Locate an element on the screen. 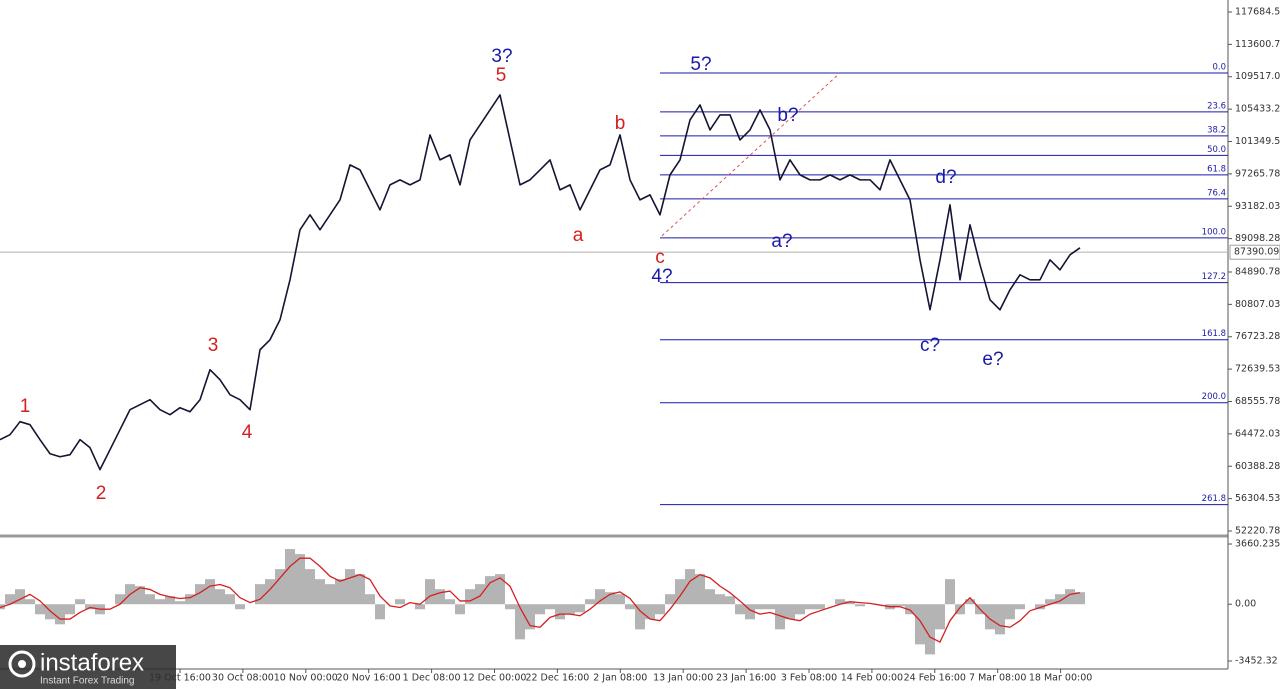 The image size is (1280, 689). current-price-box is located at coordinates (1254, 252).